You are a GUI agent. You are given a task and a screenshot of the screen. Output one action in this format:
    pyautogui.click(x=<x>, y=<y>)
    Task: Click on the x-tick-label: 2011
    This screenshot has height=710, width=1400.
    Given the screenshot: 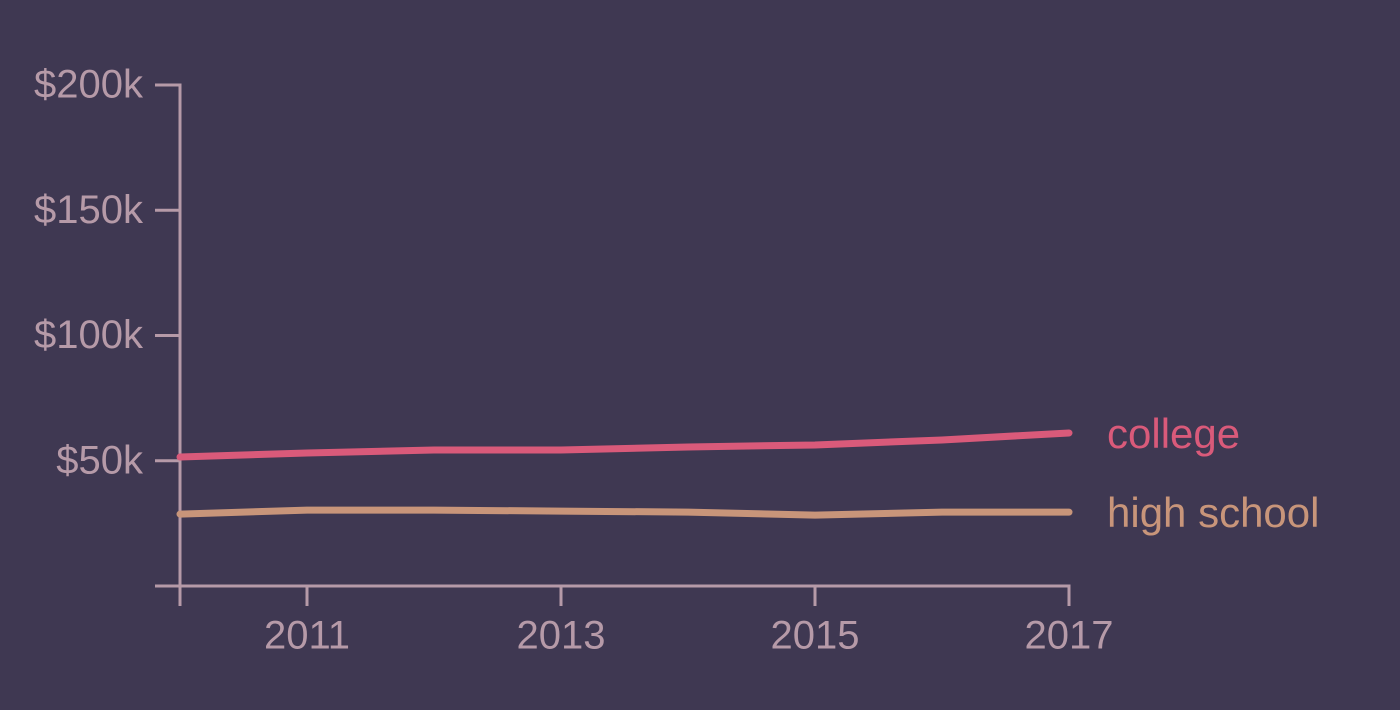 What is the action you would take?
    pyautogui.click(x=307, y=636)
    